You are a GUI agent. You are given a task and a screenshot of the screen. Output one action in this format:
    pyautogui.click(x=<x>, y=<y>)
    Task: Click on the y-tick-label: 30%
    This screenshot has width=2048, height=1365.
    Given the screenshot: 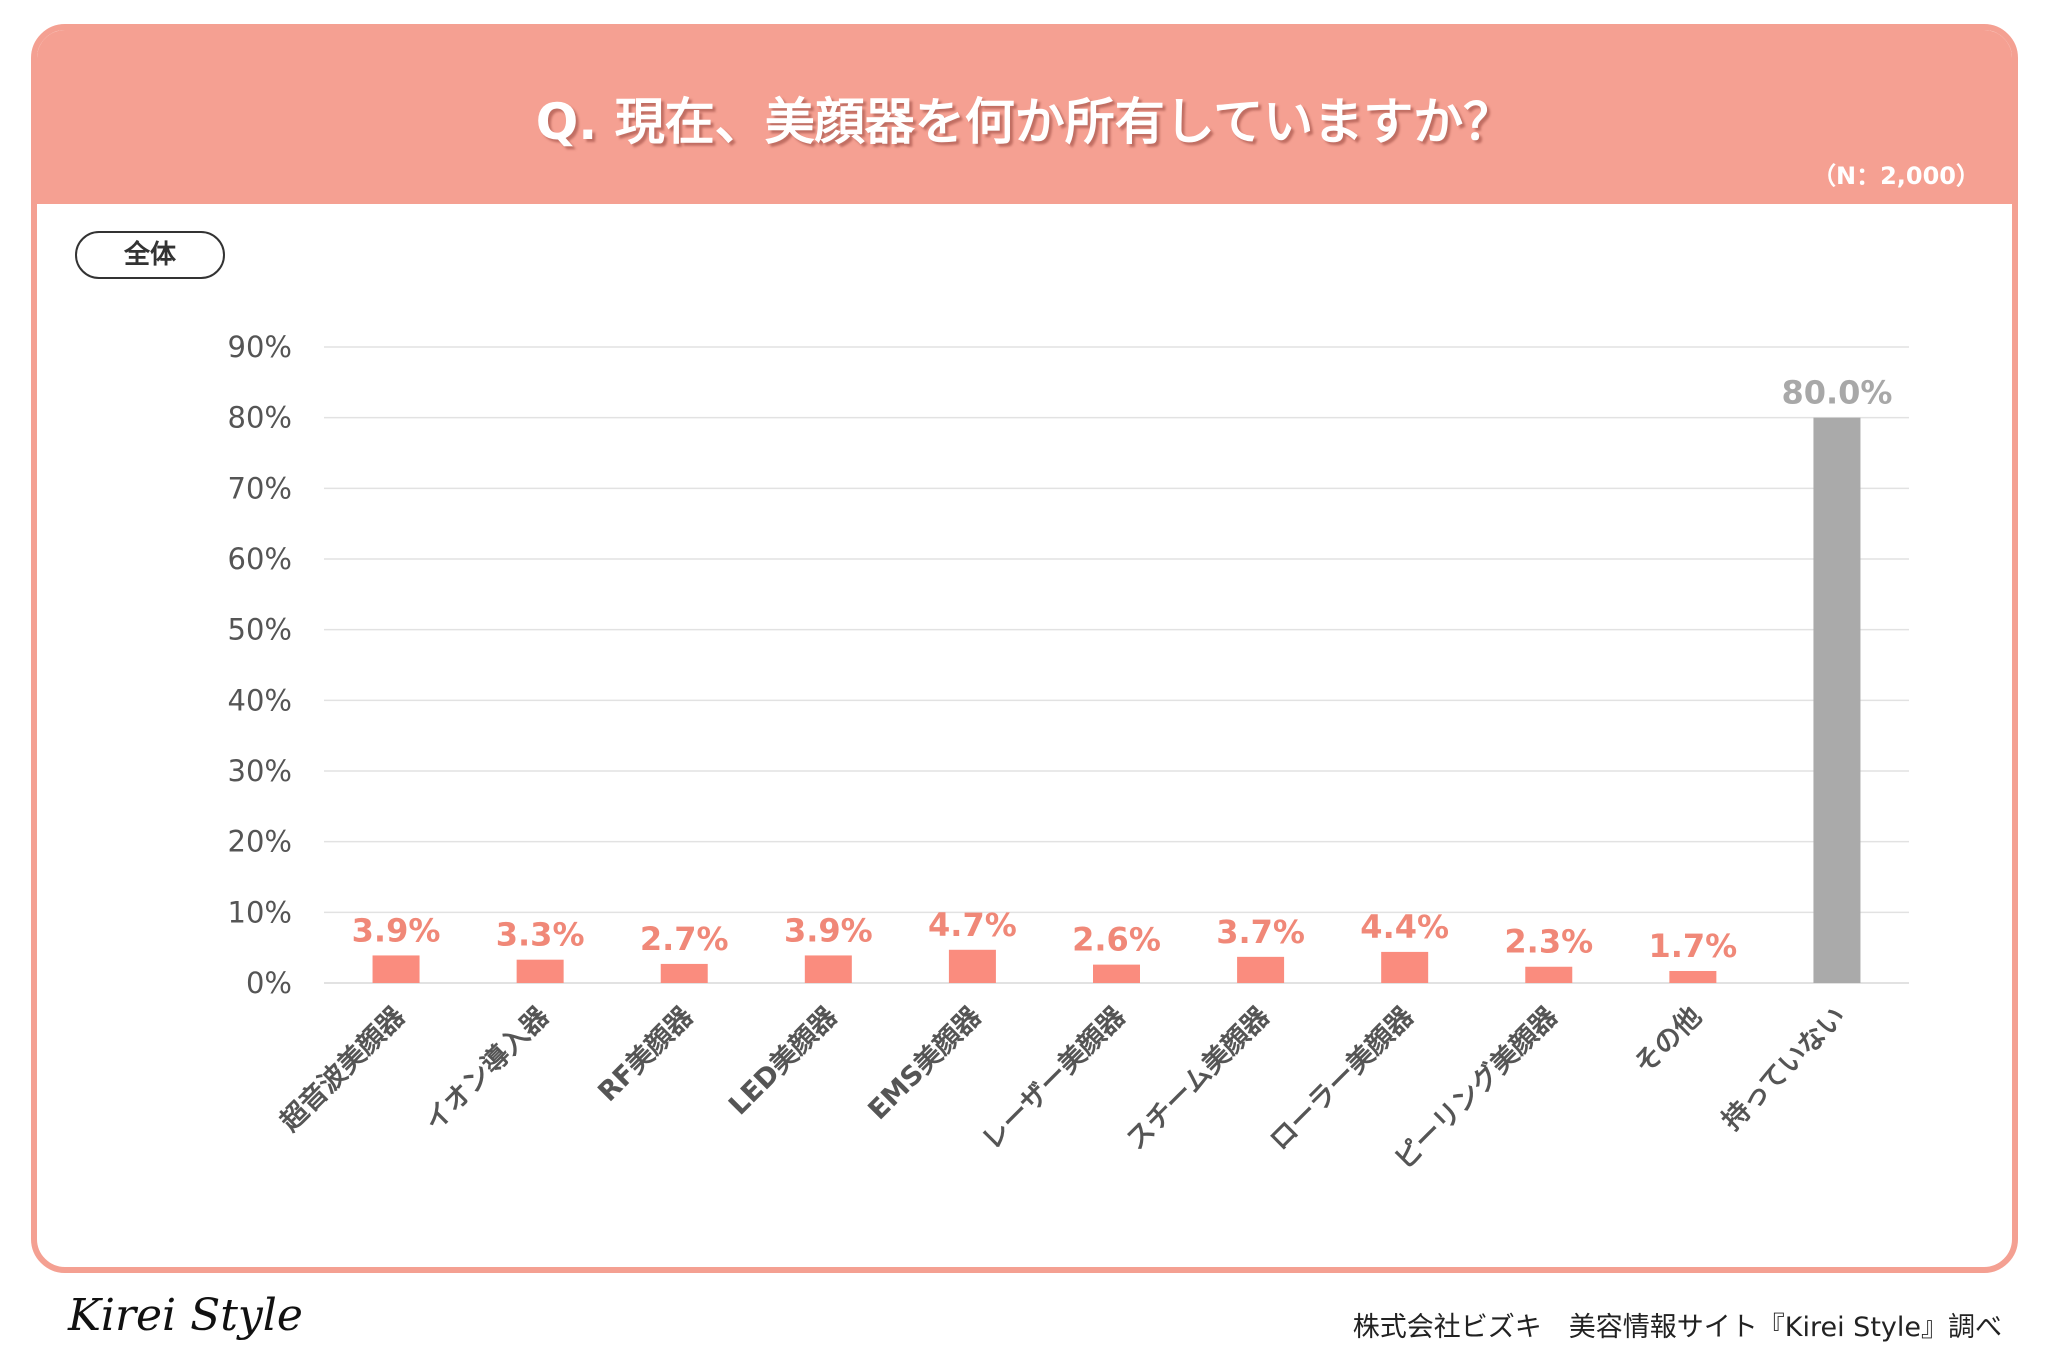 What is the action you would take?
    pyautogui.click(x=260, y=771)
    